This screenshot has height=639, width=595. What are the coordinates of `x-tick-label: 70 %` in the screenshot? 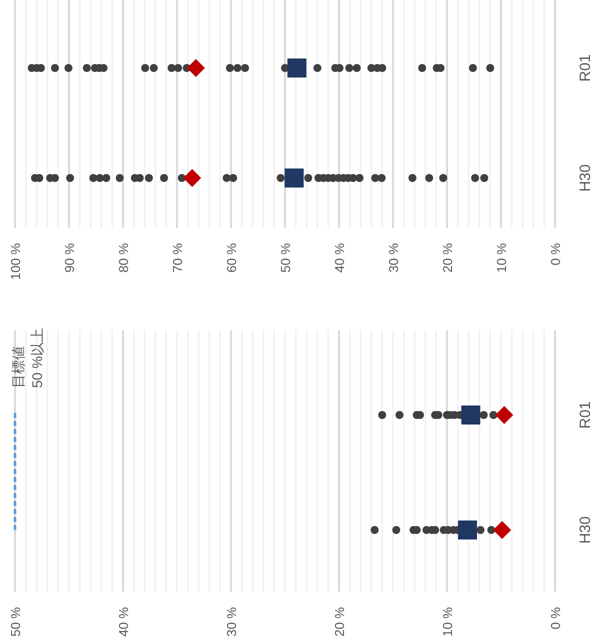 It's located at (177, 257).